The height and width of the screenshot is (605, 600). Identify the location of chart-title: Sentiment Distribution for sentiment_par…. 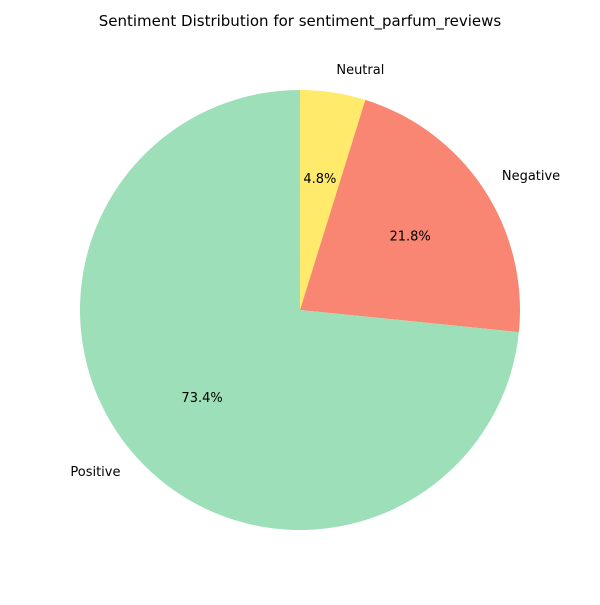
(300, 21).